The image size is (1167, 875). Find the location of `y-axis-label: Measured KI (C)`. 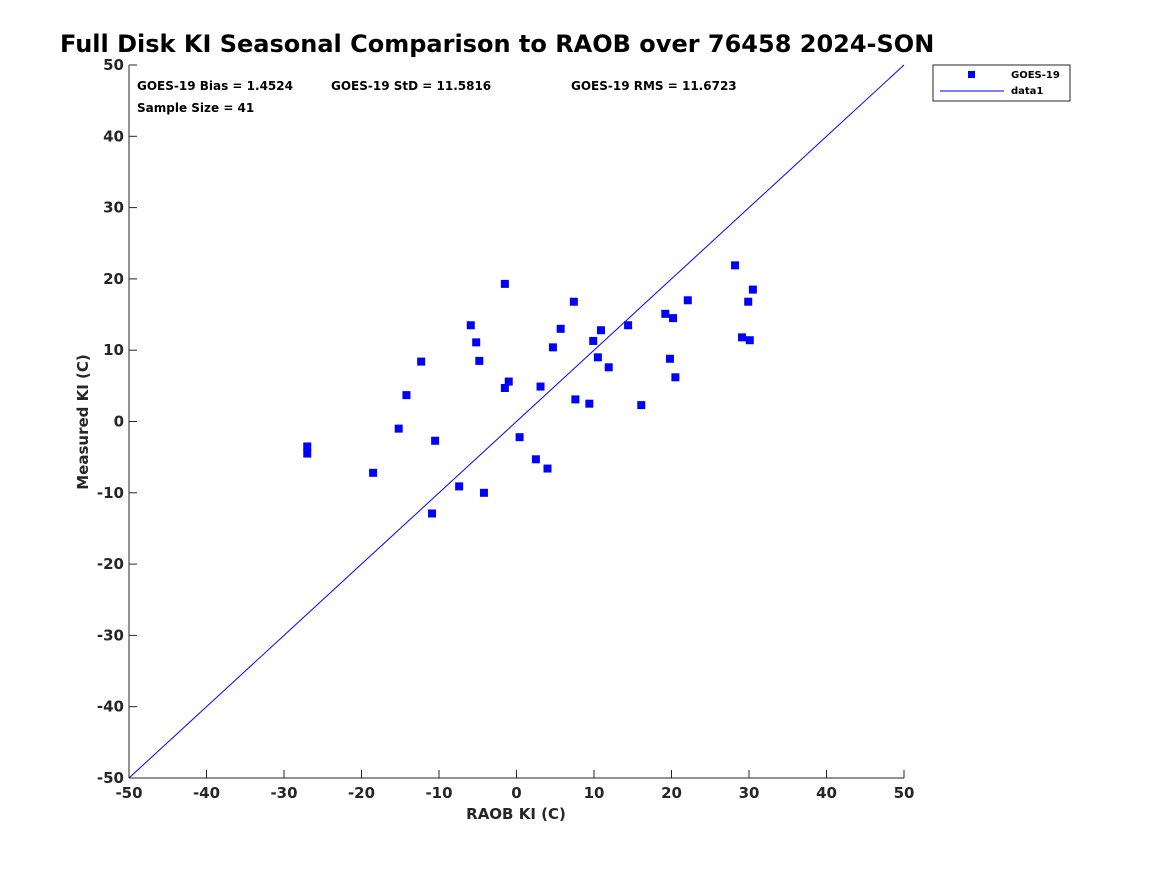

y-axis-label: Measured KI (C) is located at coordinates (83, 422).